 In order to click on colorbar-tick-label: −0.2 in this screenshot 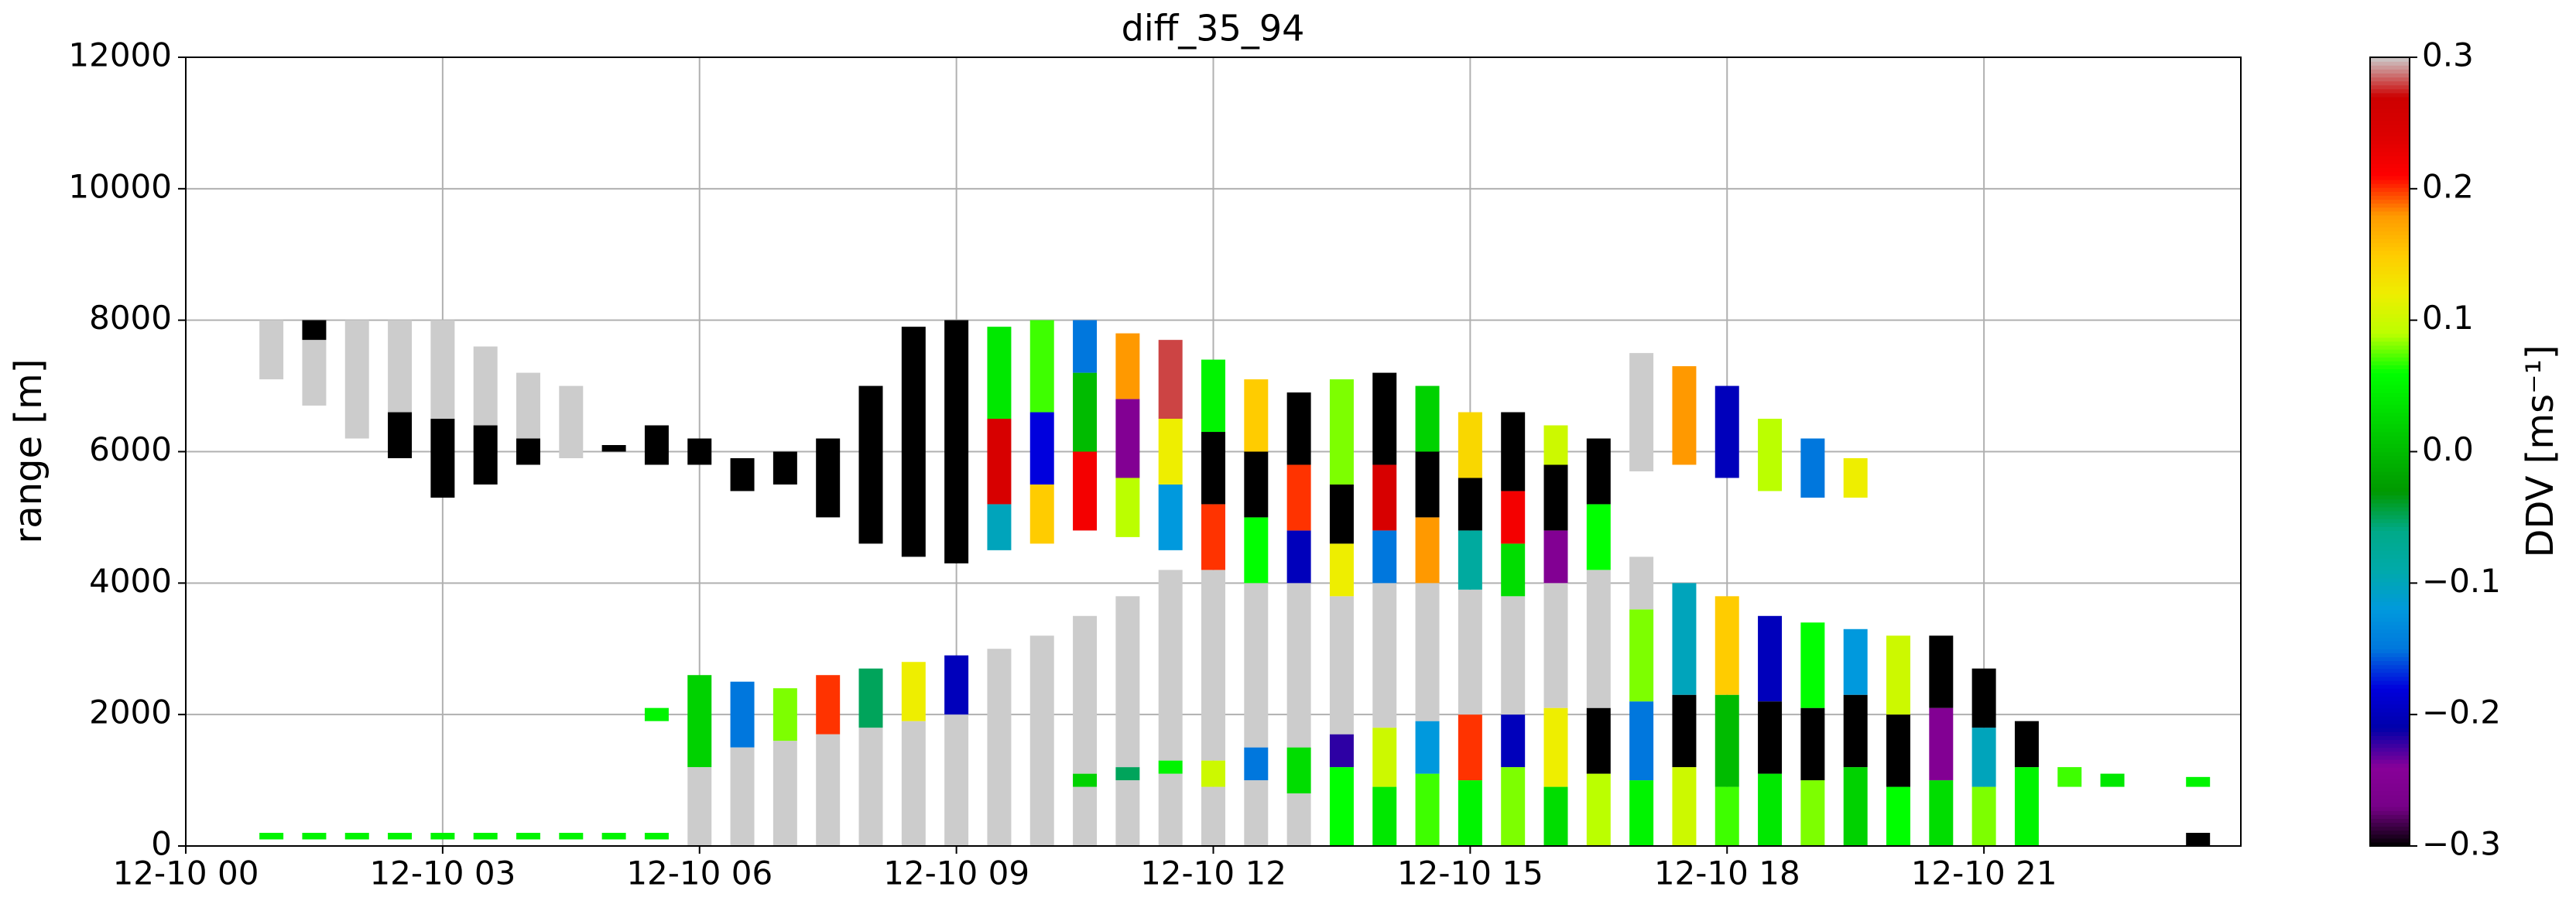, I will do `click(2461, 712)`.